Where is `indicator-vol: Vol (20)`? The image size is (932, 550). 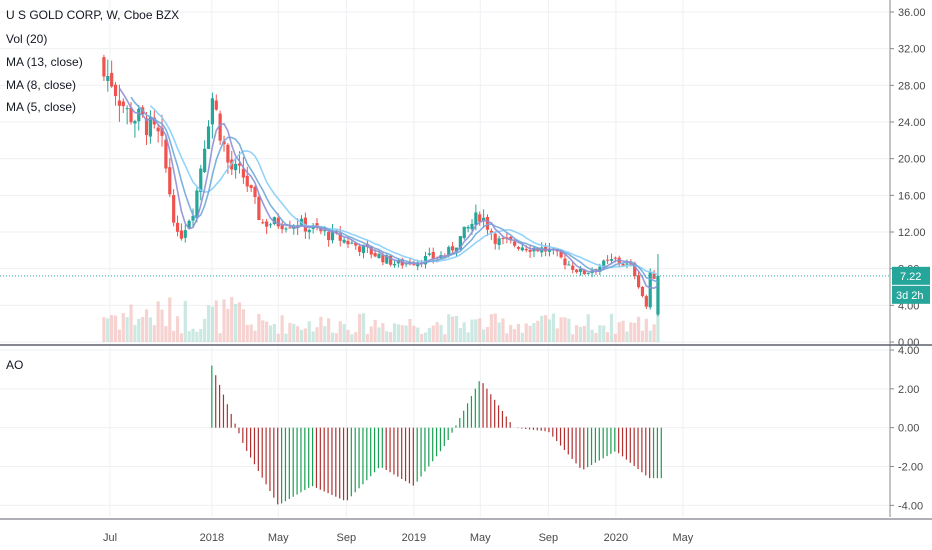
indicator-vol: Vol (20) is located at coordinates (27, 39).